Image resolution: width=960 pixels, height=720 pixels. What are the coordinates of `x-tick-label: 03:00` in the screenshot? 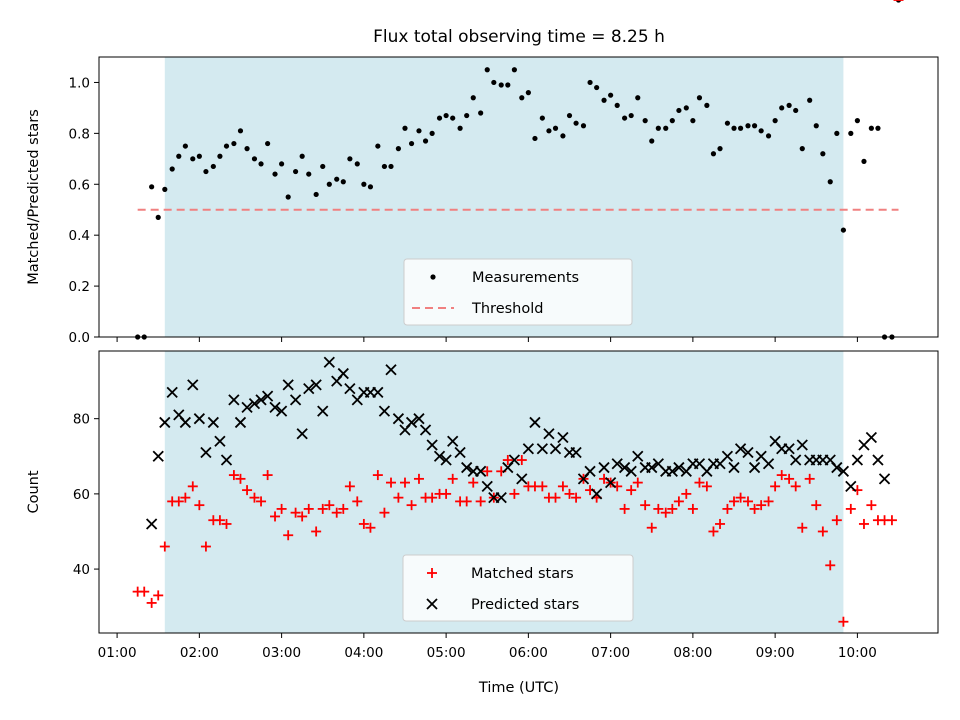 It's located at (281, 653).